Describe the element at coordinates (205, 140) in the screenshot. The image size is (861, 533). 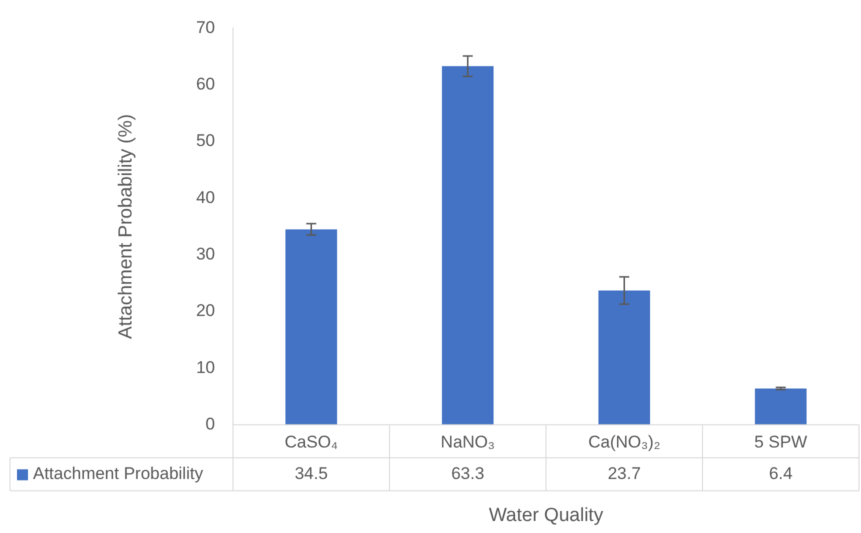
I see `y-tick-label: 50` at that location.